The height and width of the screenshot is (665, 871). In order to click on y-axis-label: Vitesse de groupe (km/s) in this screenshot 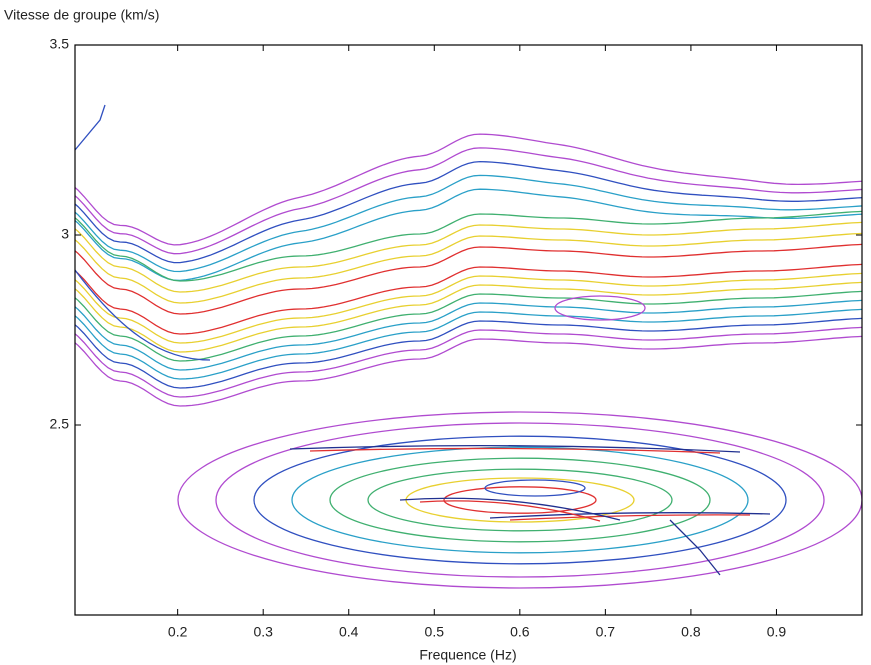, I will do `click(81, 15)`.